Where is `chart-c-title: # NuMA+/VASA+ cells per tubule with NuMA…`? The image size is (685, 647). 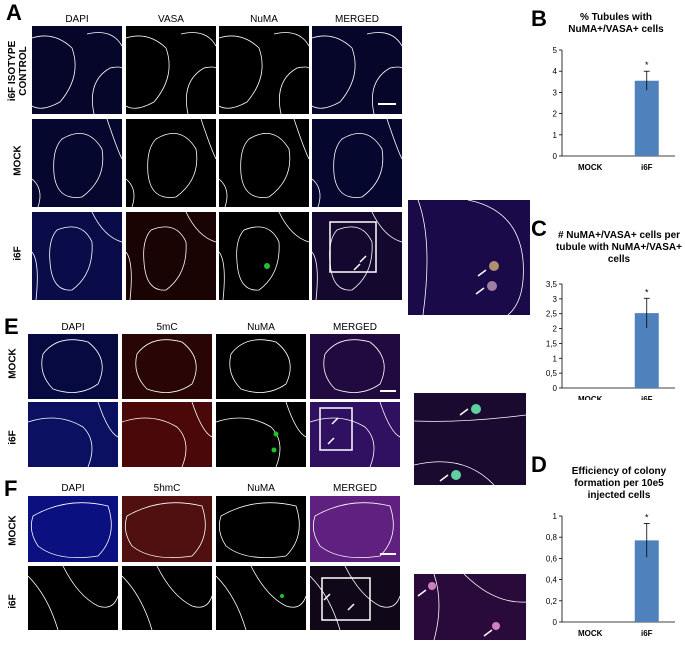 chart-c-title: # NuMA+/VASA+ cells per tubule with NuMA… is located at coordinates (619, 247).